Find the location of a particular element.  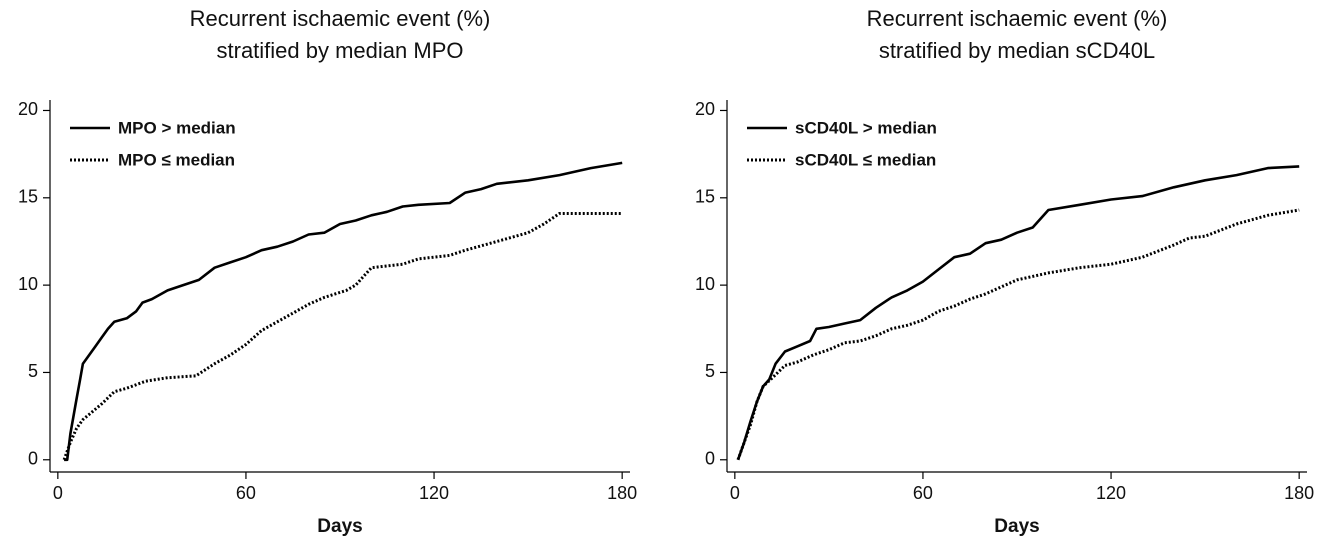

legend-label: MPO > median is located at coordinates (177, 127).